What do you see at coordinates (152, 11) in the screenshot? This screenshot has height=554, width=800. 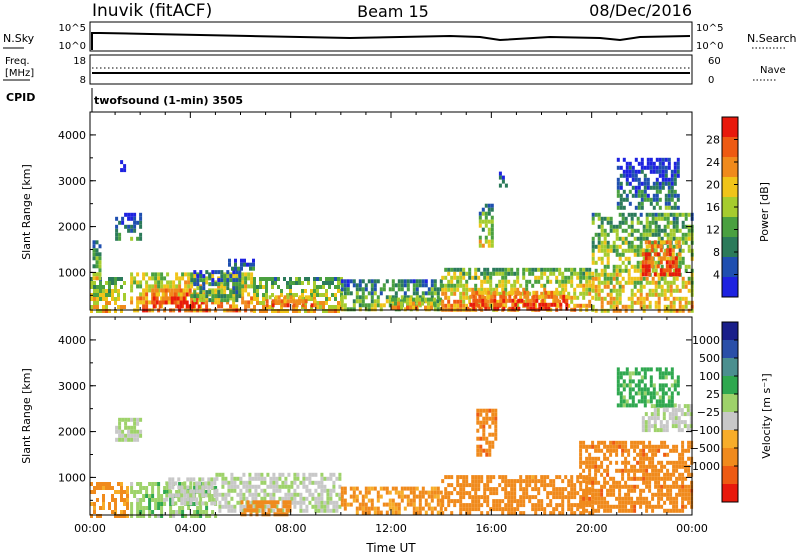 I see `station-title: Inuvik (fitACF)` at bounding box center [152, 11].